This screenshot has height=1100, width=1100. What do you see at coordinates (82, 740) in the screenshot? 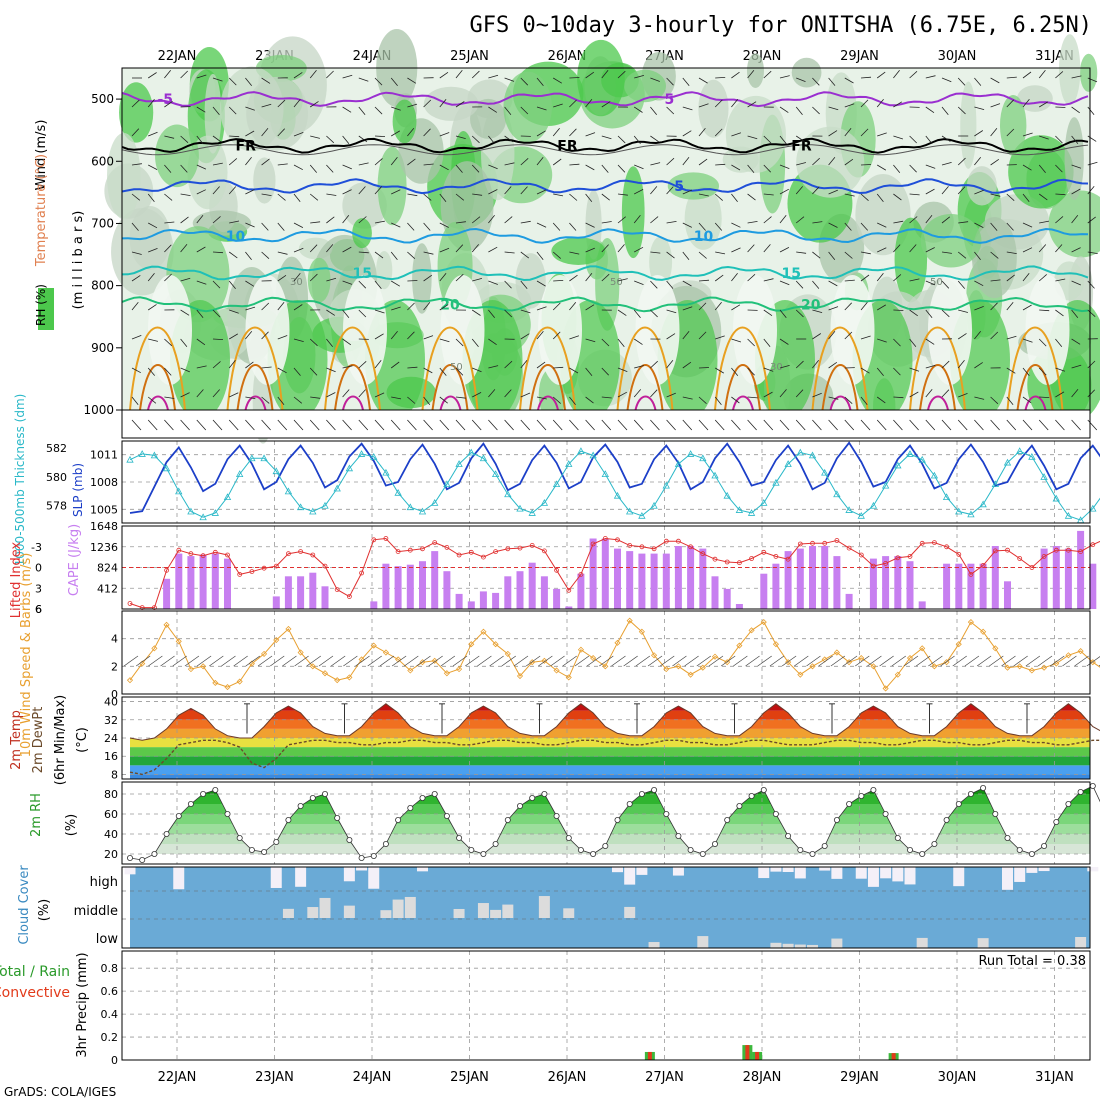
I see `axis-label: (°C)` at bounding box center [82, 740].